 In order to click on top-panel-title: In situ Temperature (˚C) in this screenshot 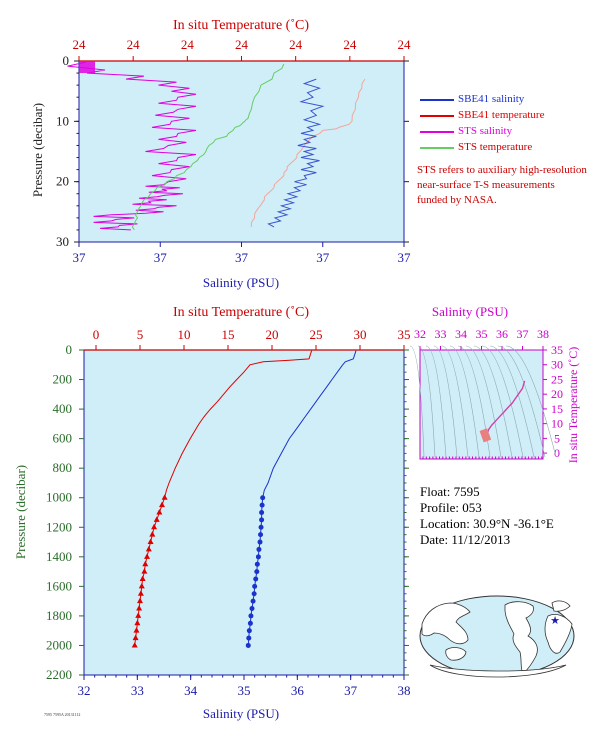, I will do `click(241, 25)`.